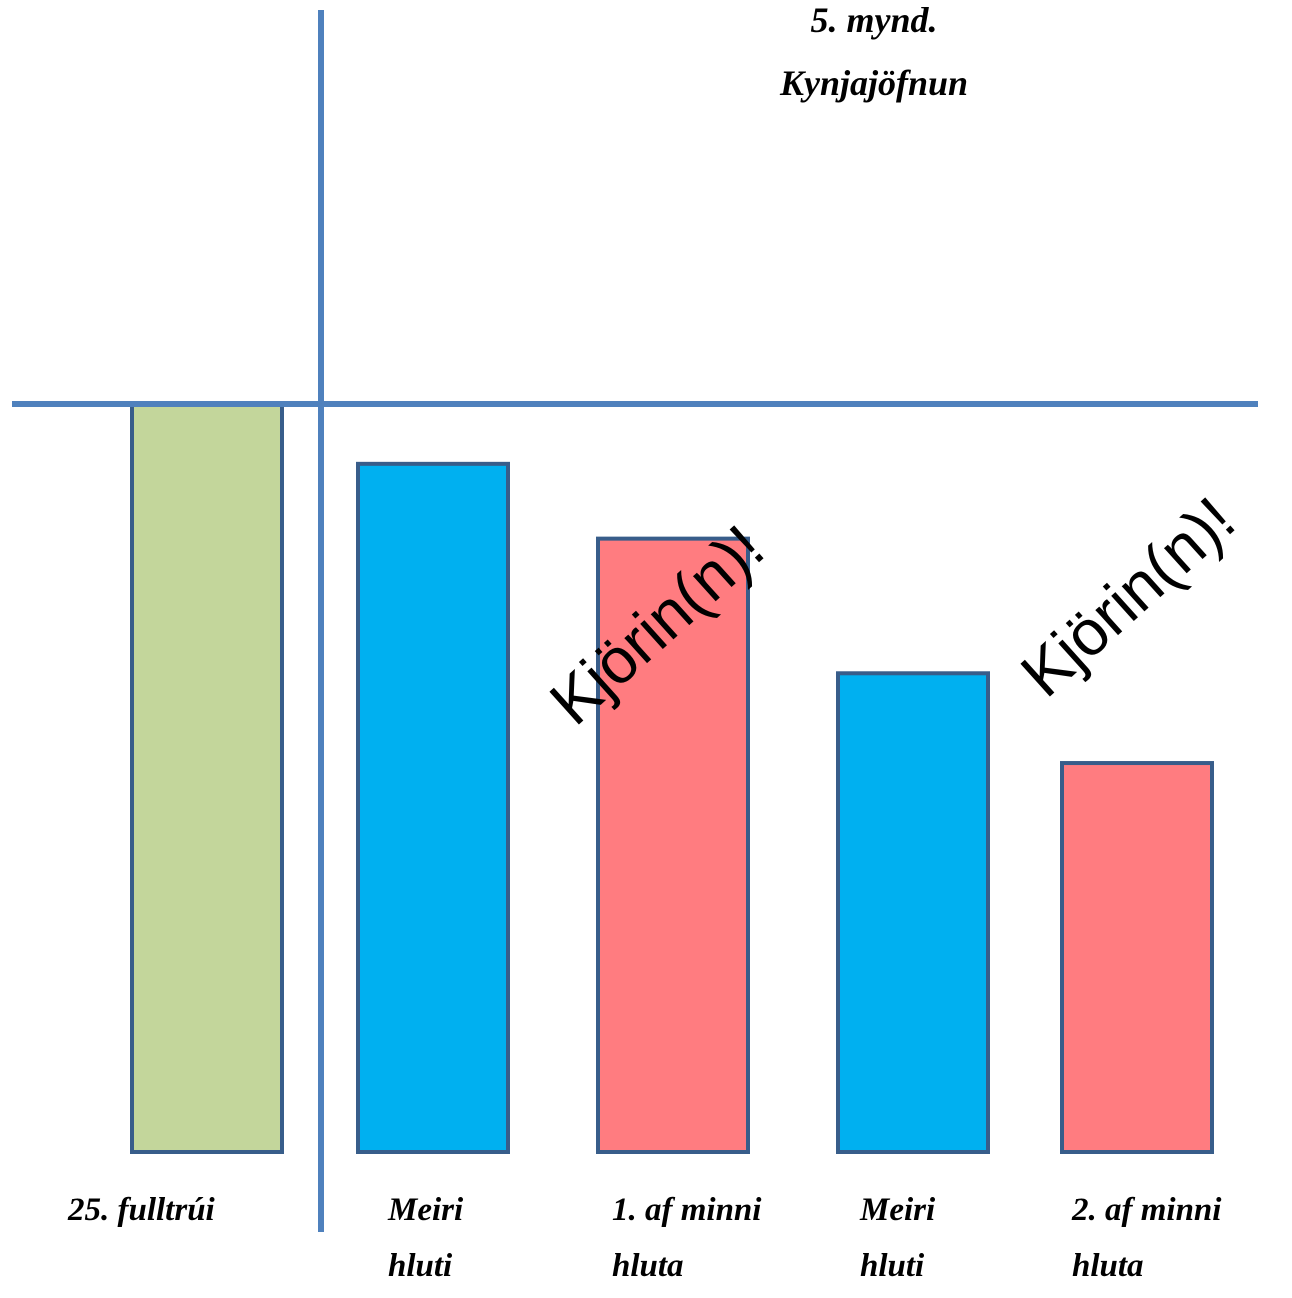 This screenshot has width=1292, height=1298. Describe the element at coordinates (873, 83) in the screenshot. I see `diagram-title-line-2: Kynjajöfnun` at that location.